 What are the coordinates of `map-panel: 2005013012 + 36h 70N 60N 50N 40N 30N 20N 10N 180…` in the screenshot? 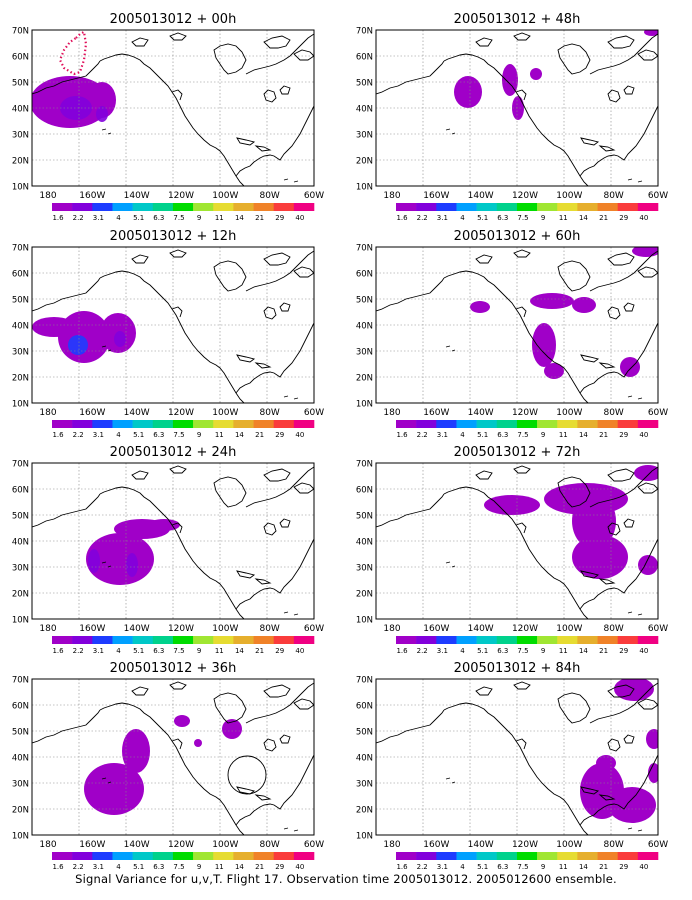 It's located at (168, 766).